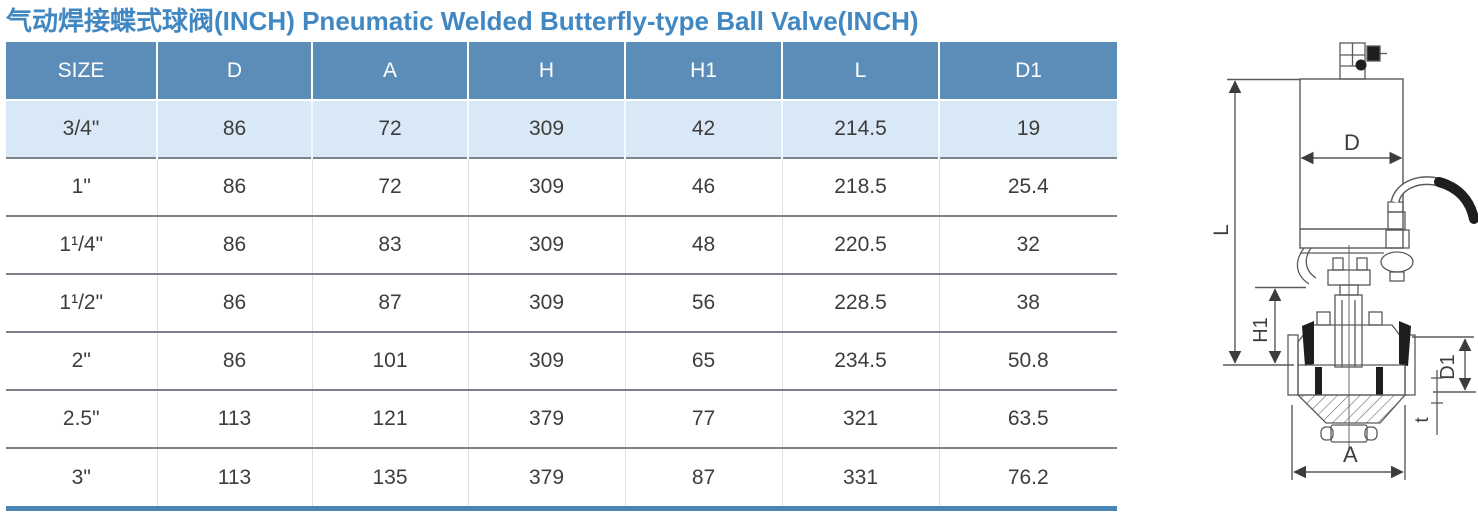 This screenshot has height=527, width=1478. I want to click on table-cell: 1¹/2", so click(82, 302).